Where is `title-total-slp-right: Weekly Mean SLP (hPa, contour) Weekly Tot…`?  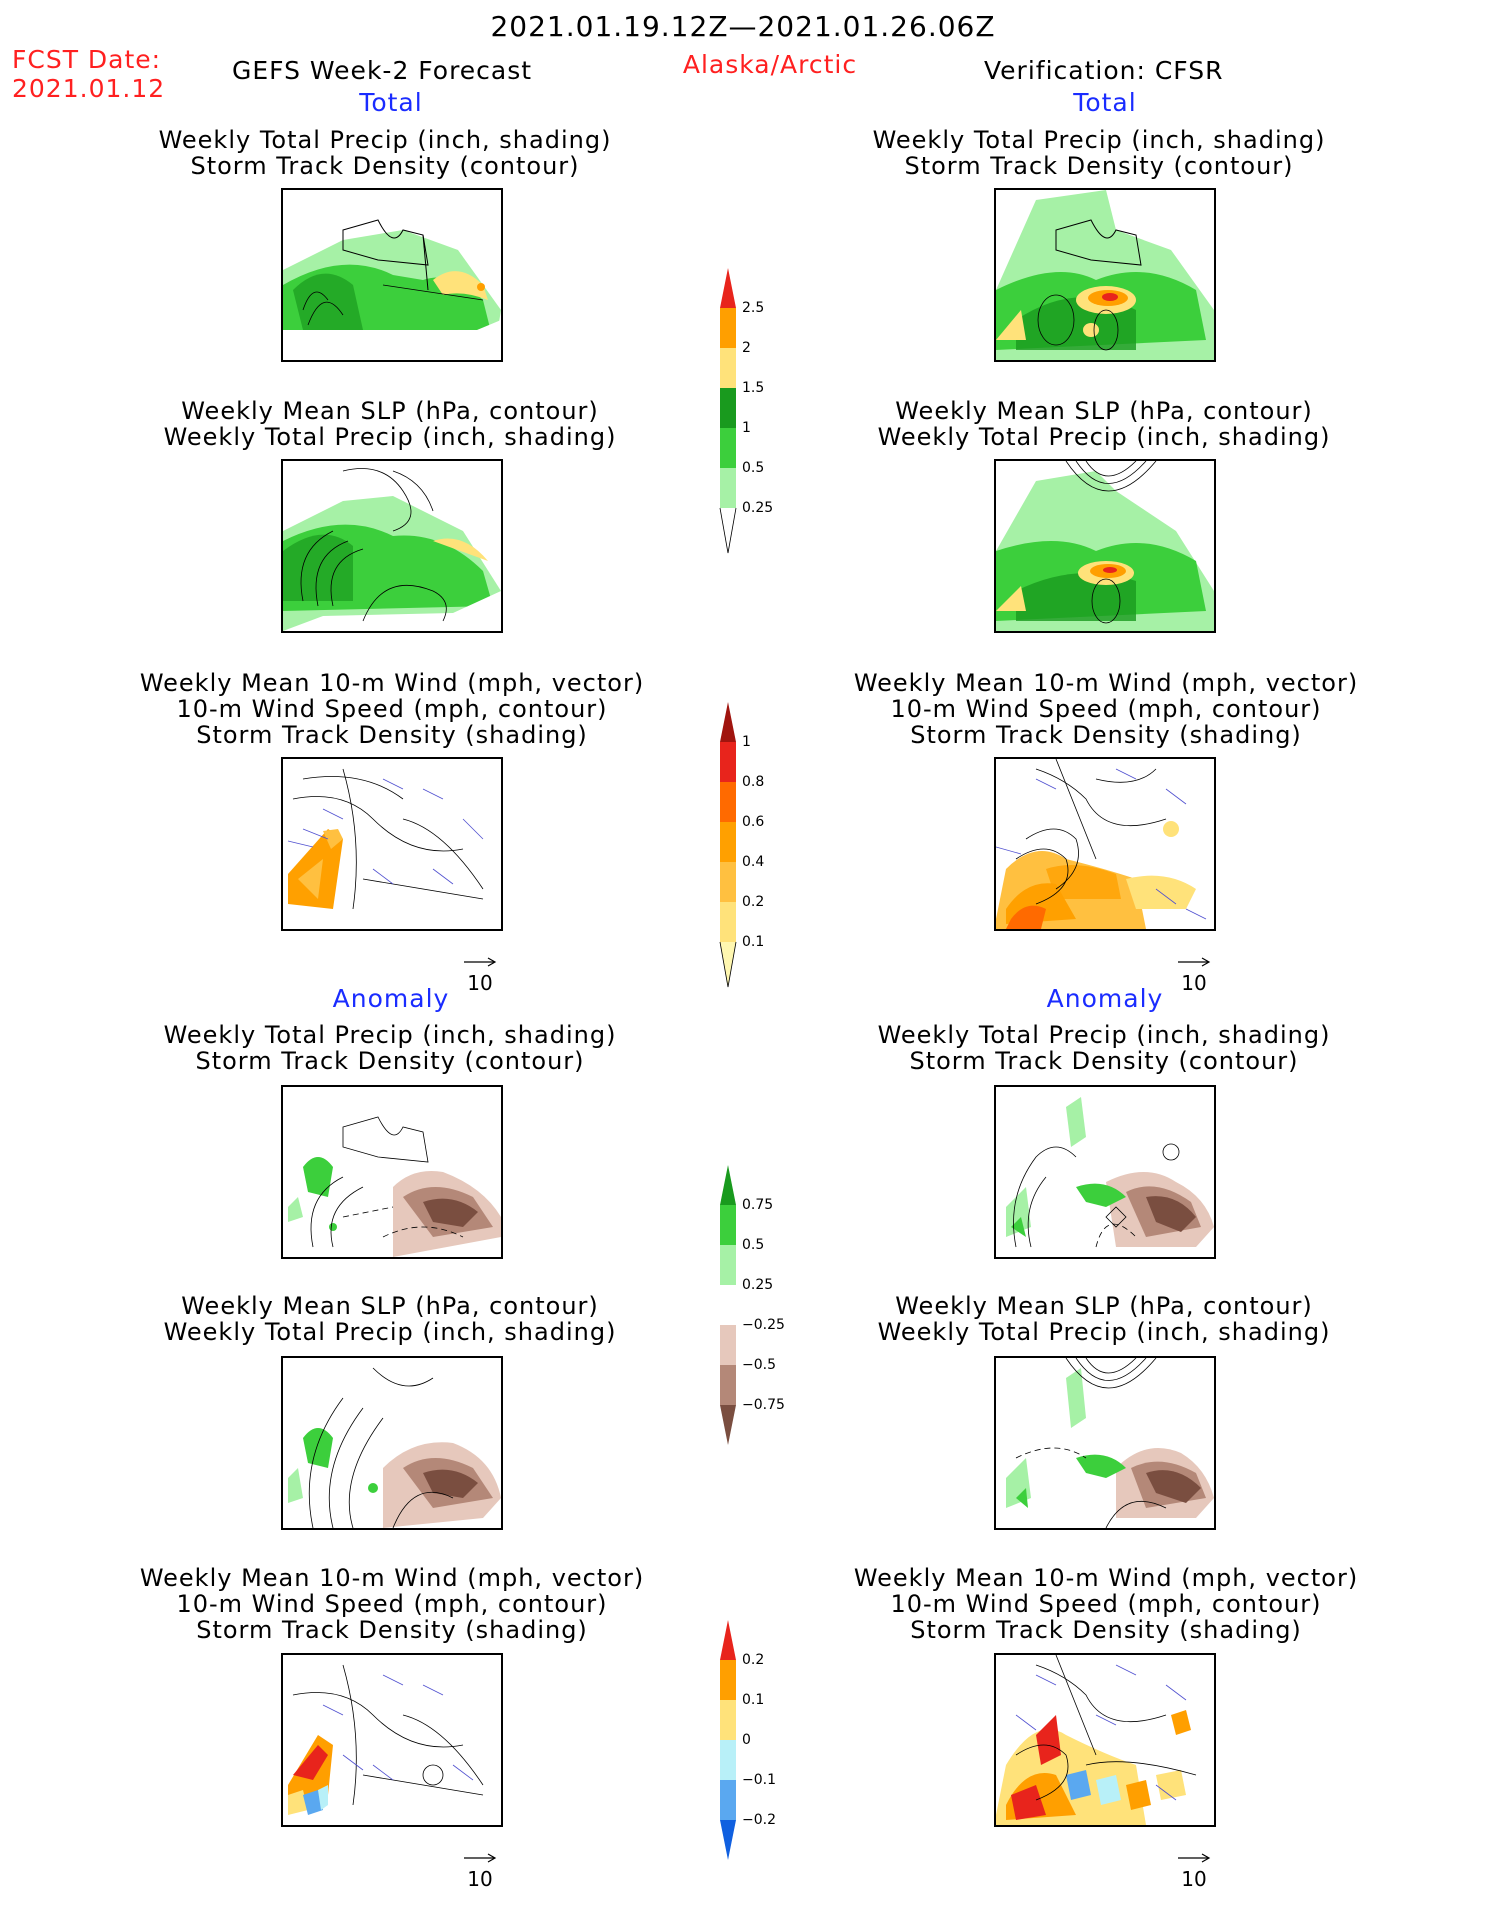
title-total-slp-right: Weekly Mean SLP (hPa, contour) Weekly Tot… is located at coordinates (1104, 424).